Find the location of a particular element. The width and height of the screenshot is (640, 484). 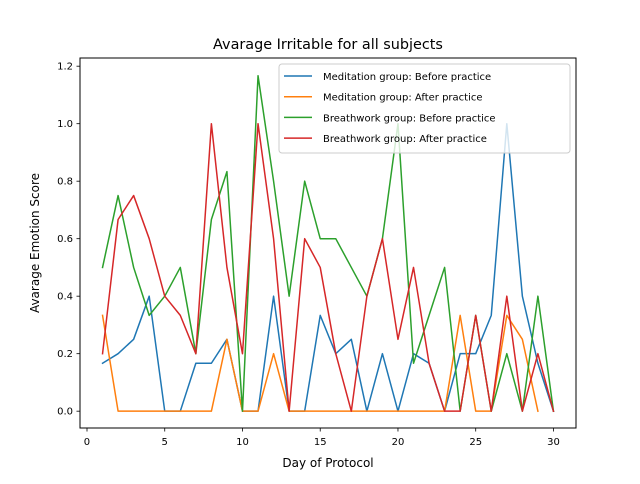

y-axis-label: Avarage Emotion Score is located at coordinates (35, 243).